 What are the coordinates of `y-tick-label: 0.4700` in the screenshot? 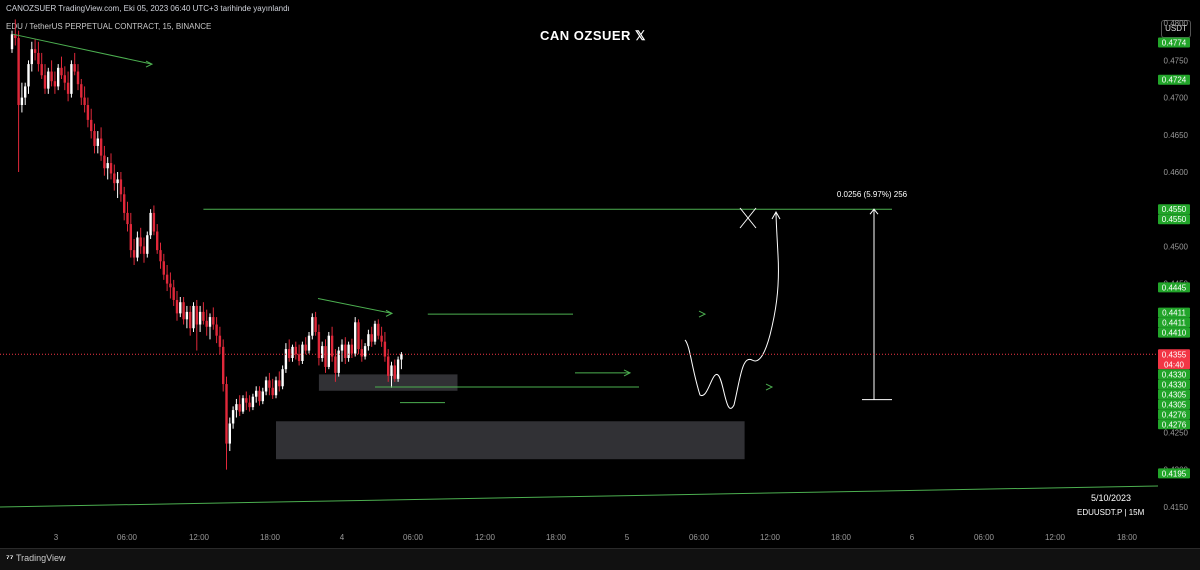 It's located at (1176, 98).